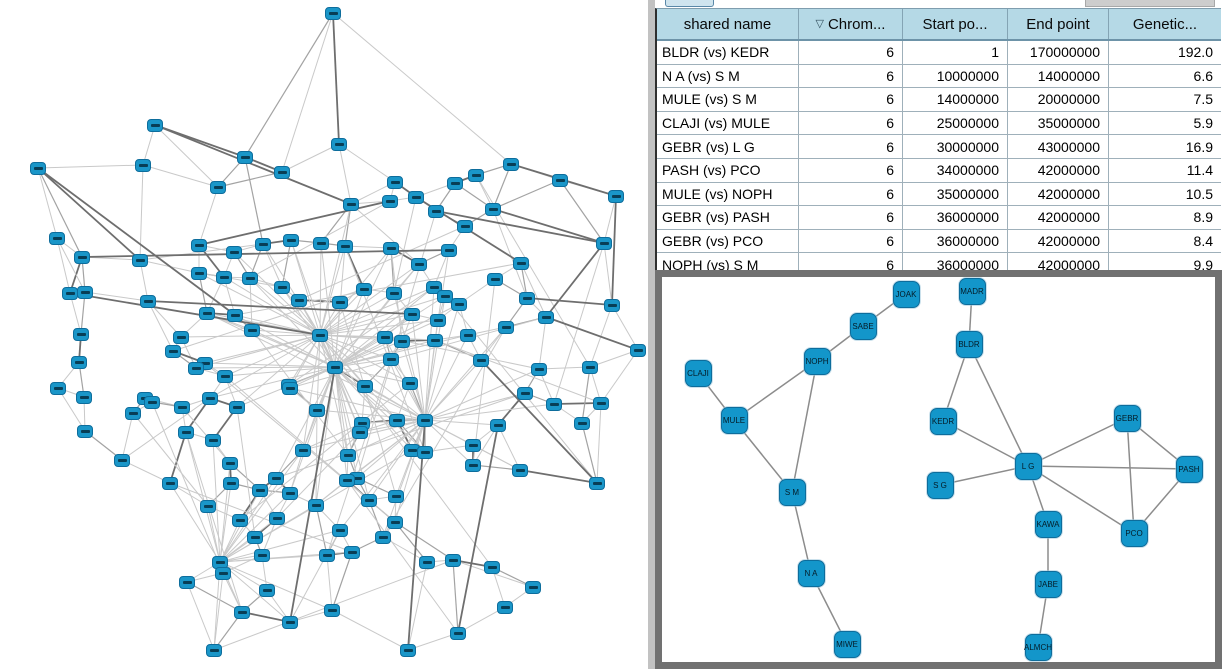  Describe the element at coordinates (1189, 469) in the screenshot. I see `graph-node-PASH: PASH` at that location.